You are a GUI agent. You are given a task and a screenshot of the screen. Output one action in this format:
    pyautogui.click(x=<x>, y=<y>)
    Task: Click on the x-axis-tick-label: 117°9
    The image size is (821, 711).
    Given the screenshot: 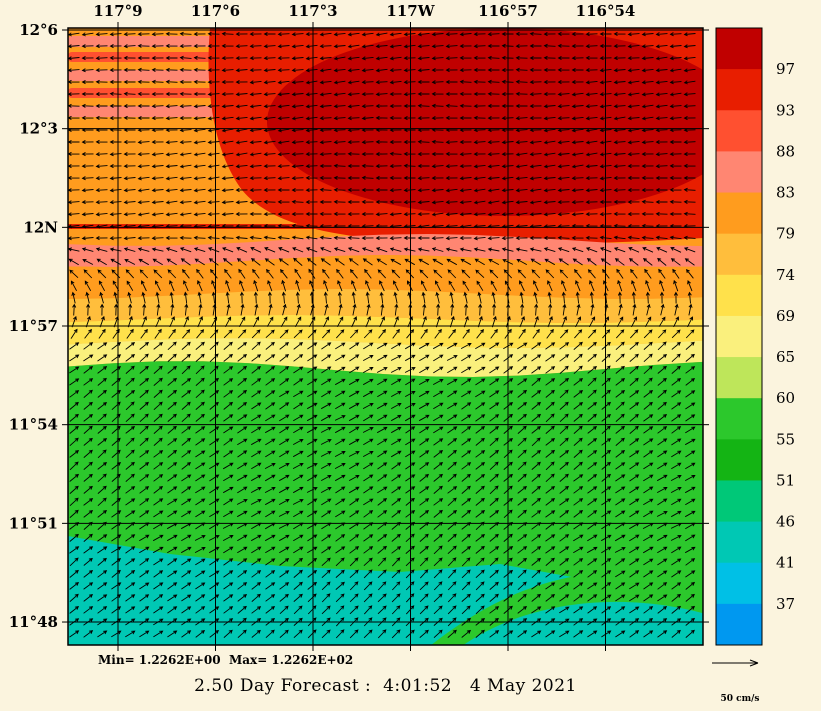 What is the action you would take?
    pyautogui.click(x=117, y=11)
    